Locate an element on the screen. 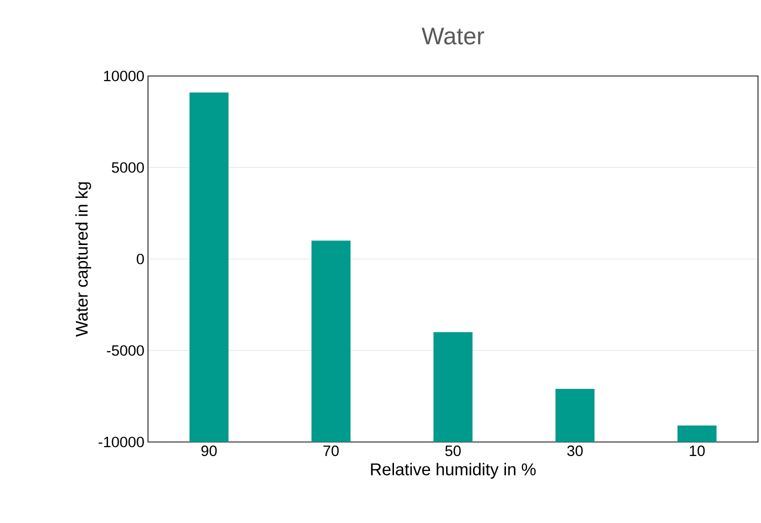 The width and height of the screenshot is (761, 523). x-tick-label: 30 is located at coordinates (575, 451).